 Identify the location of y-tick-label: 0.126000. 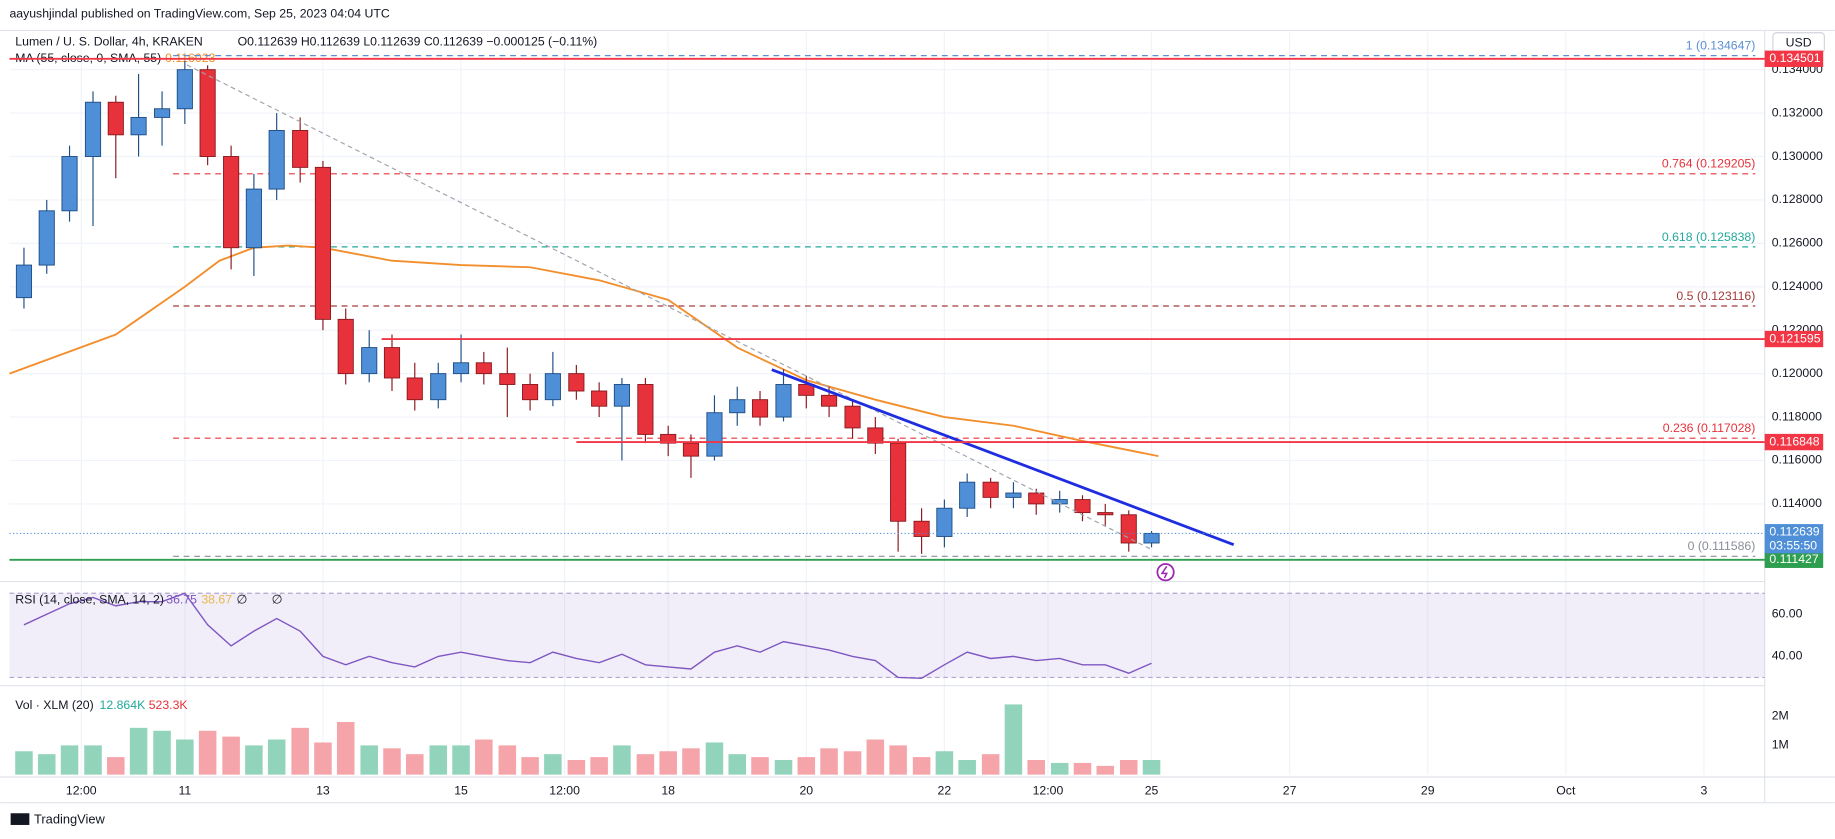
(1797, 243).